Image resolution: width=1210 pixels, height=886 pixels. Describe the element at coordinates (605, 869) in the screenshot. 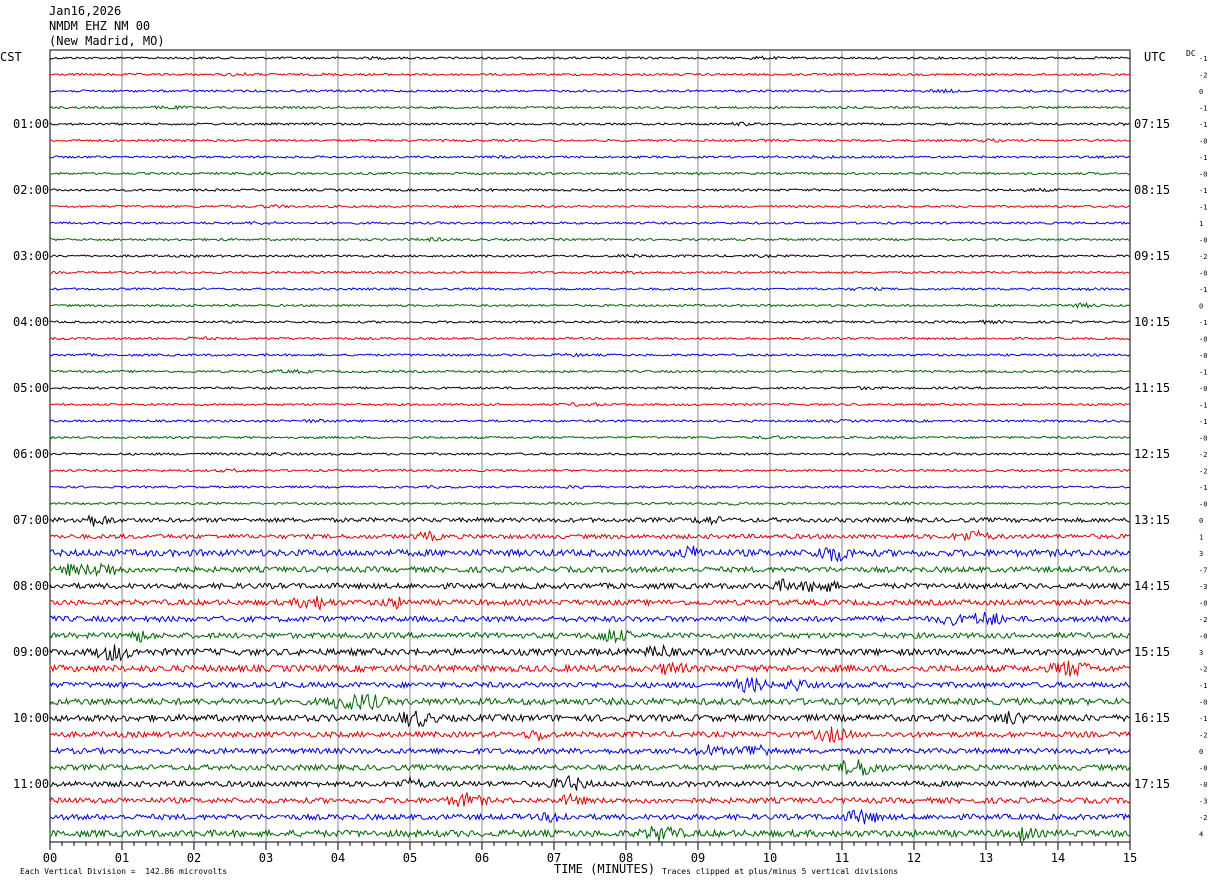

I see `x-axis-title: TIME (MINUTES)` at that location.